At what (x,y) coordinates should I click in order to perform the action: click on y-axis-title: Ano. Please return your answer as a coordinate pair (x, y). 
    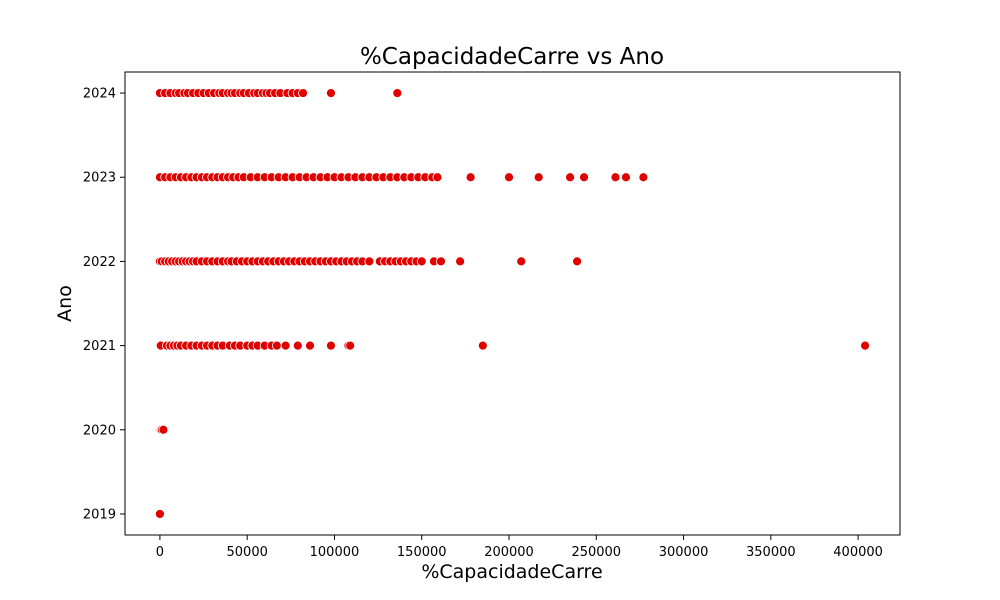
    Looking at the image, I should click on (65, 303).